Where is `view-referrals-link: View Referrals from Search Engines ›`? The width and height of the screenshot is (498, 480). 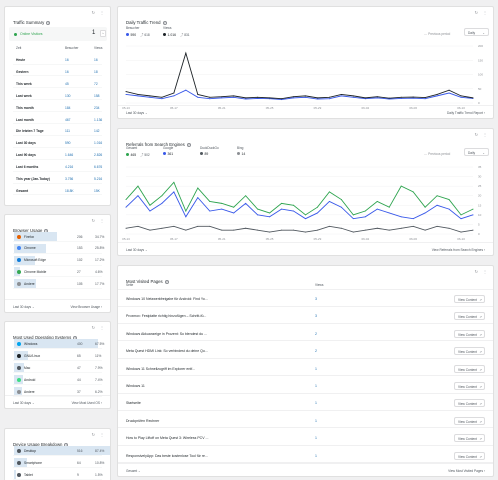
view-referrals-link: View Referrals from Search Engines › is located at coordinates (458, 250).